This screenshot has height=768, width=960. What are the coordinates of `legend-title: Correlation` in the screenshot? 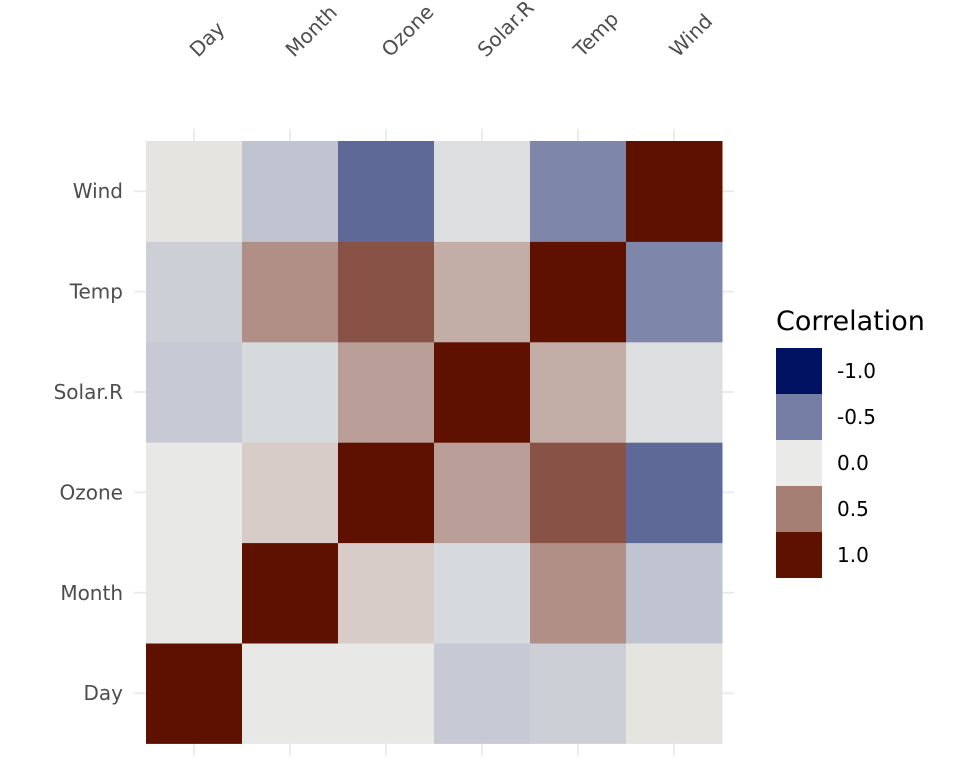 It's located at (850, 321).